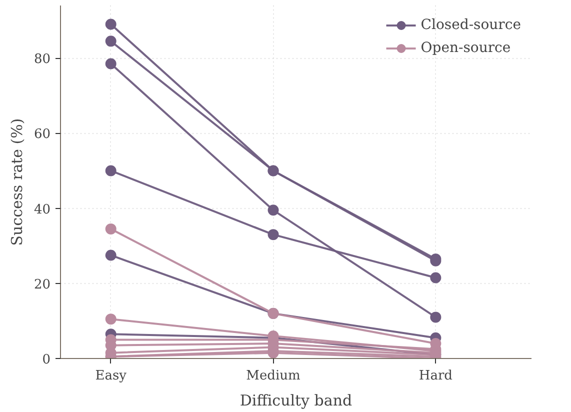 This screenshot has width=571, height=412. What do you see at coordinates (465, 48) in the screenshot?
I see `legend-label: Open-source` at bounding box center [465, 48].